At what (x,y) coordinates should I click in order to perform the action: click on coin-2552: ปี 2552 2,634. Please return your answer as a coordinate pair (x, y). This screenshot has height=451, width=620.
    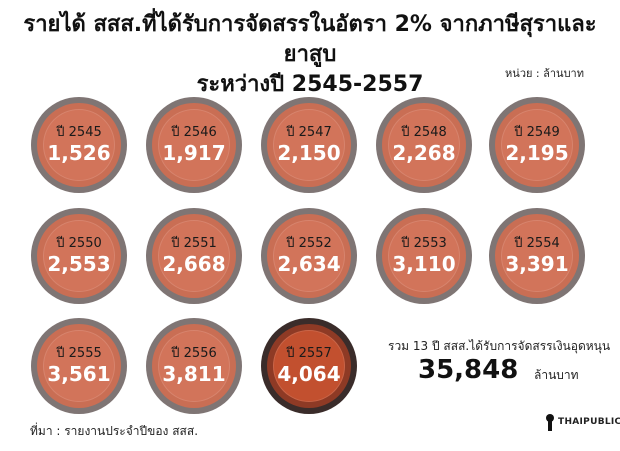
    Looking at the image, I should click on (309, 256).